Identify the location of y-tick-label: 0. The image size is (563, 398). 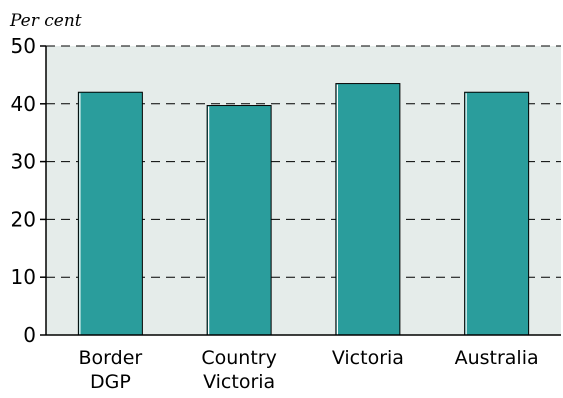
(29, 335).